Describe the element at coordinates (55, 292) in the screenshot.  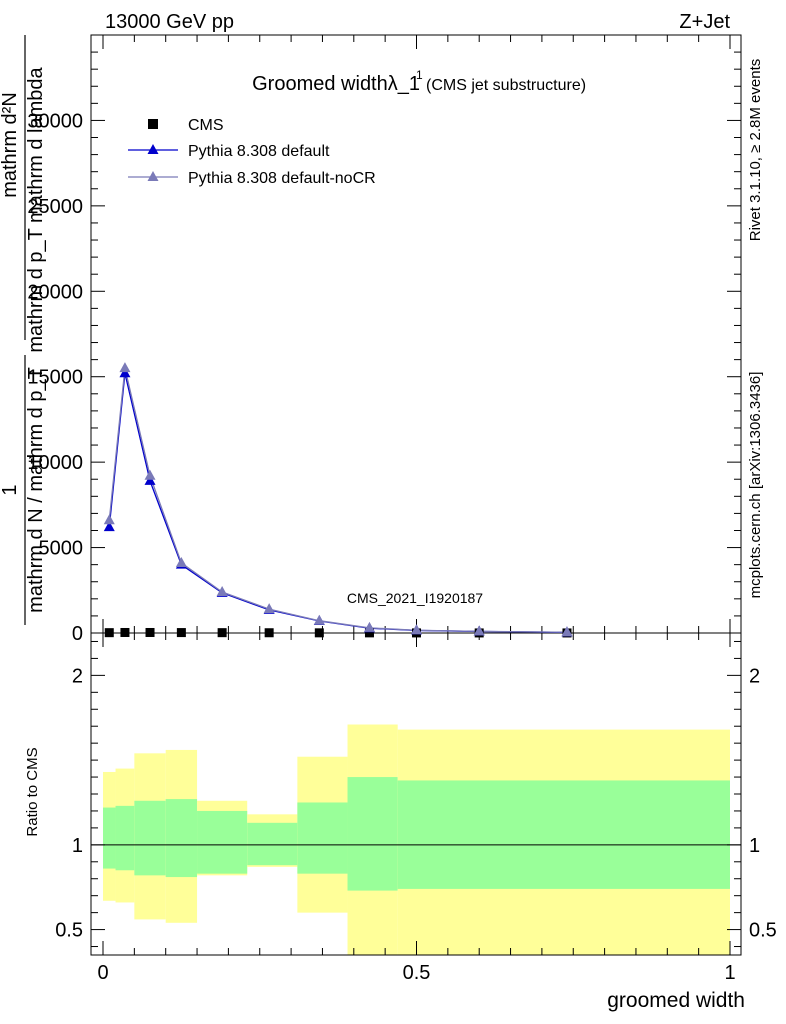
I see `main-ytick-label: 20000` at that location.